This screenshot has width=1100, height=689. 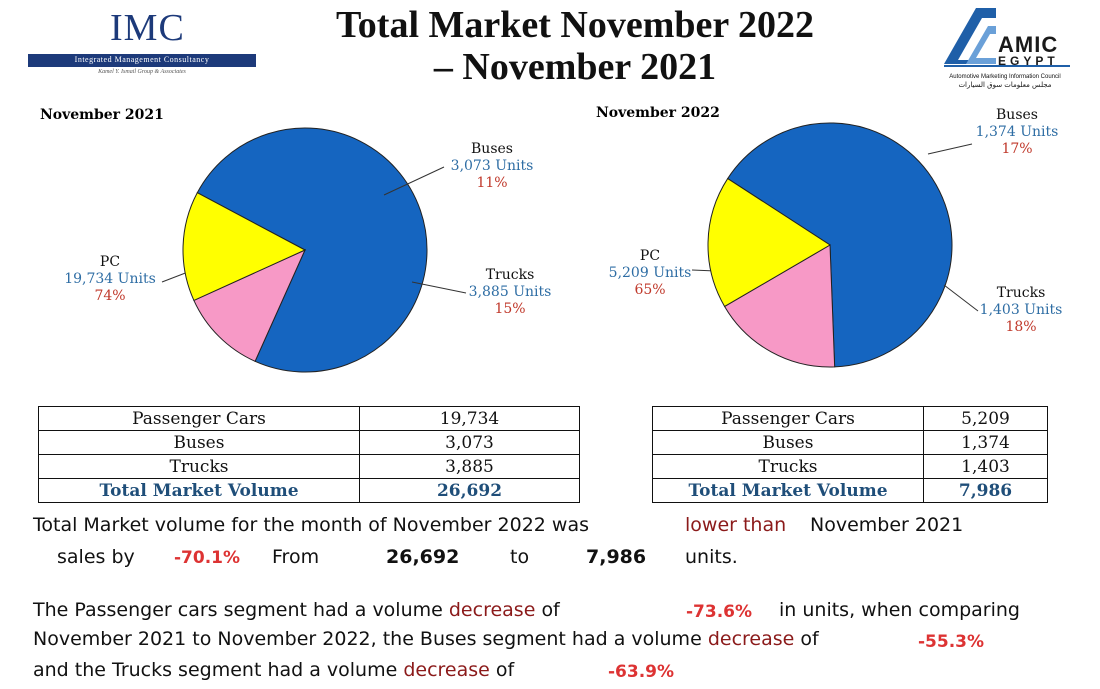 I want to click on amic-logo-sub: EGYPT, so click(x=1028, y=61).